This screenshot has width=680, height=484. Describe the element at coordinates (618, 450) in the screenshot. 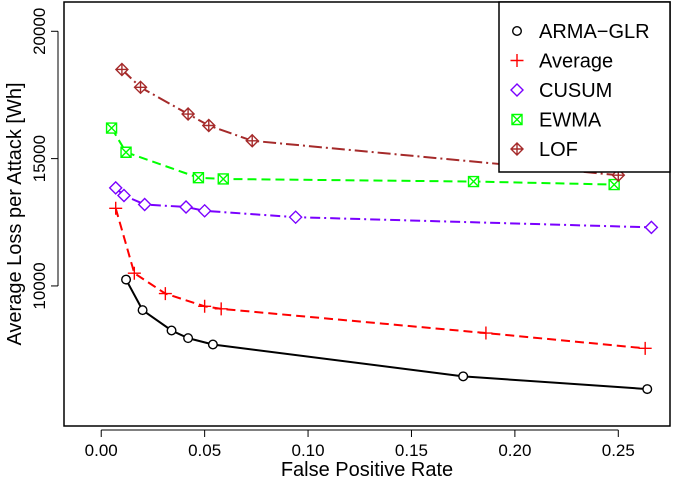

I see `x-tick-label: 0.25` at that location.